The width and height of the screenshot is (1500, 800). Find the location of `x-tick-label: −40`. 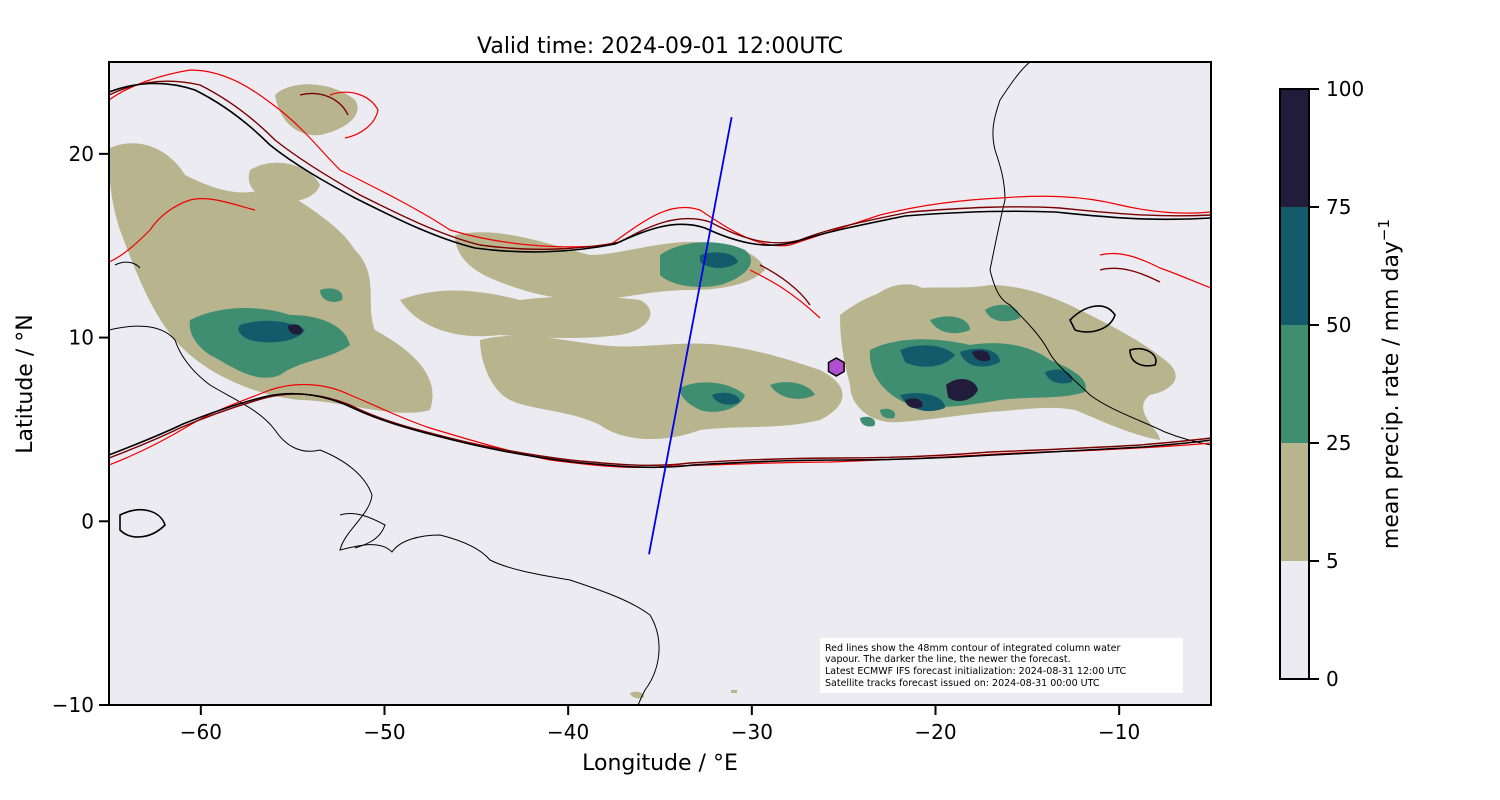

x-tick-label: −40 is located at coordinates (568, 732).